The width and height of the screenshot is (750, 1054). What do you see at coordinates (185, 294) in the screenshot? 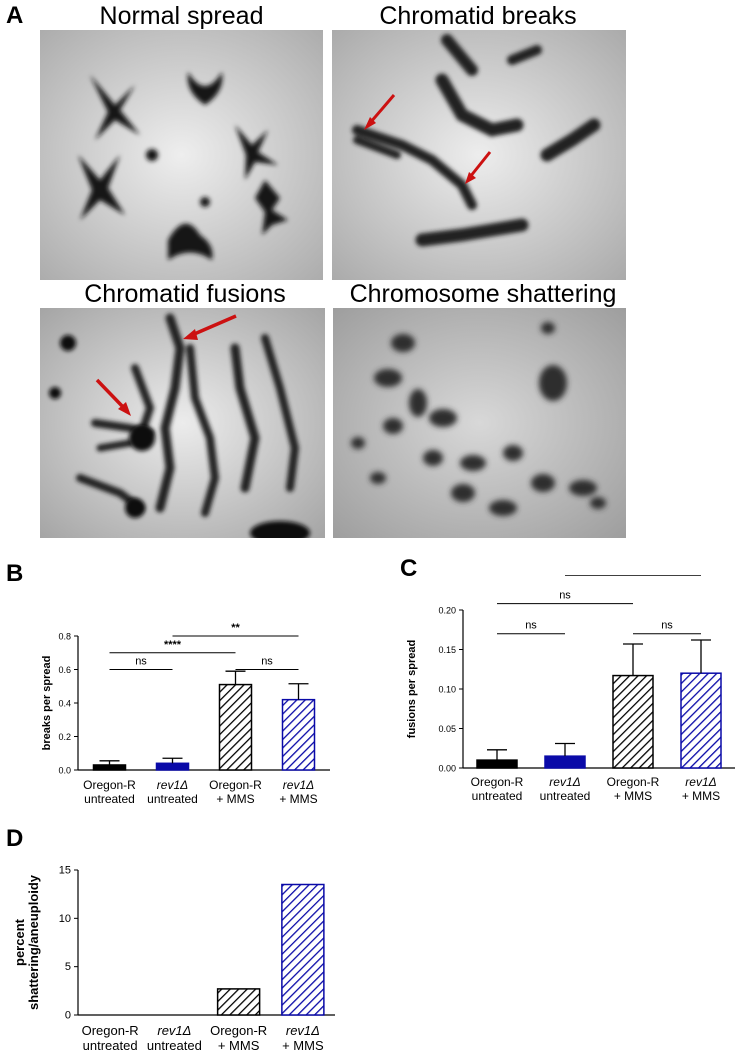
I see `micrograph-title-fusions: Chromatid fusions` at bounding box center [185, 294].